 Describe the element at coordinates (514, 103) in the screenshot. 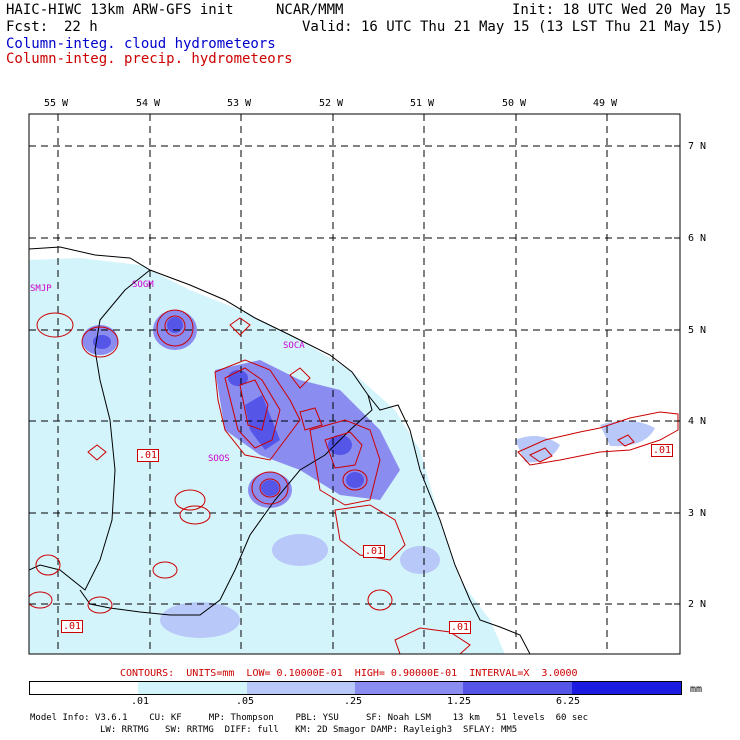

I see `lon-label-50w: 50 W` at that location.